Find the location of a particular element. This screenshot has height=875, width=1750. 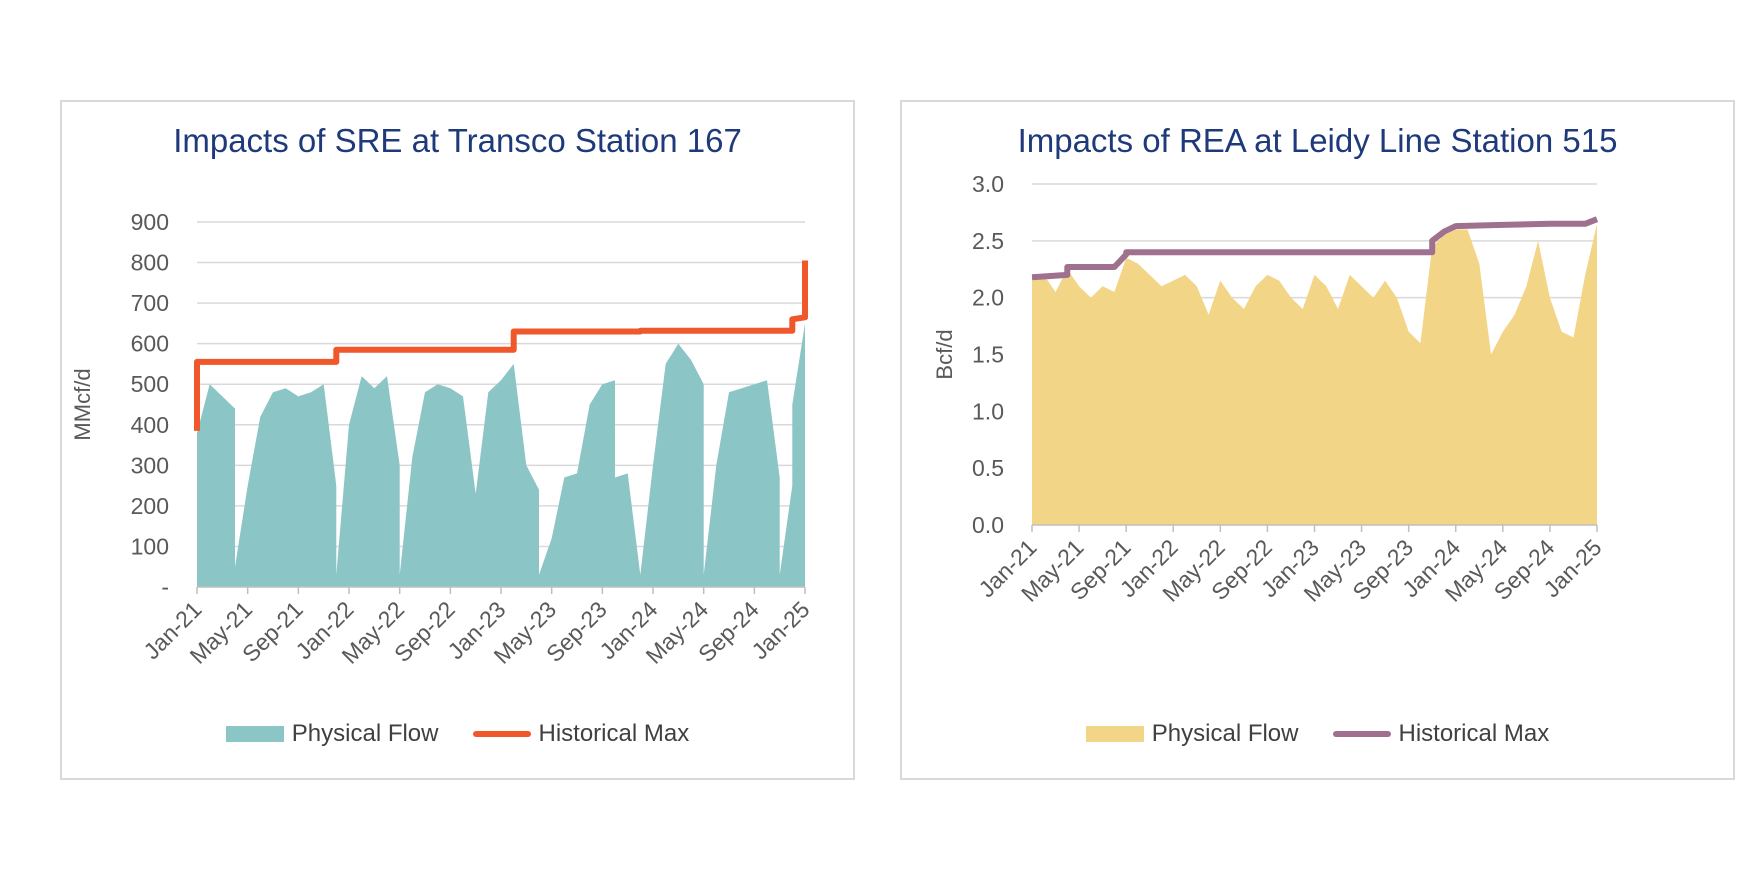

y-tick-label: 1.0 is located at coordinates (988, 411).